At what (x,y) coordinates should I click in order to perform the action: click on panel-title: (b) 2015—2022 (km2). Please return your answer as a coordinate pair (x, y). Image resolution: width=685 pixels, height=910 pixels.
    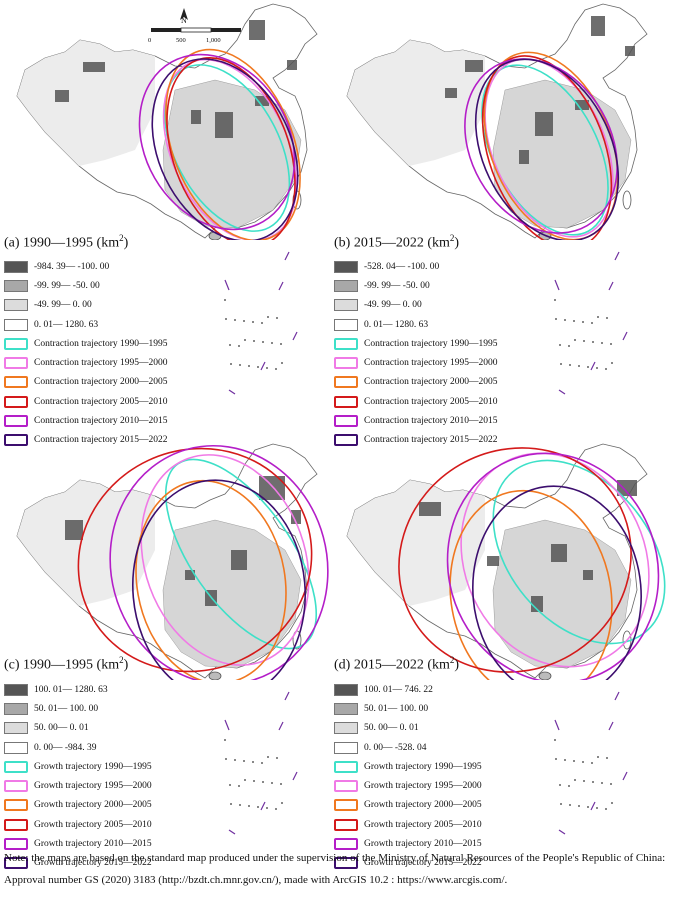
    Looking at the image, I should click on (396, 242).